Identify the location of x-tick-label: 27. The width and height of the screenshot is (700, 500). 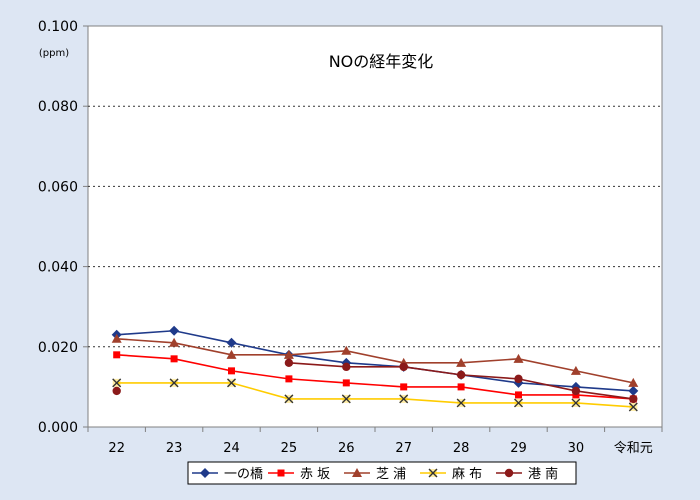
(403, 448).